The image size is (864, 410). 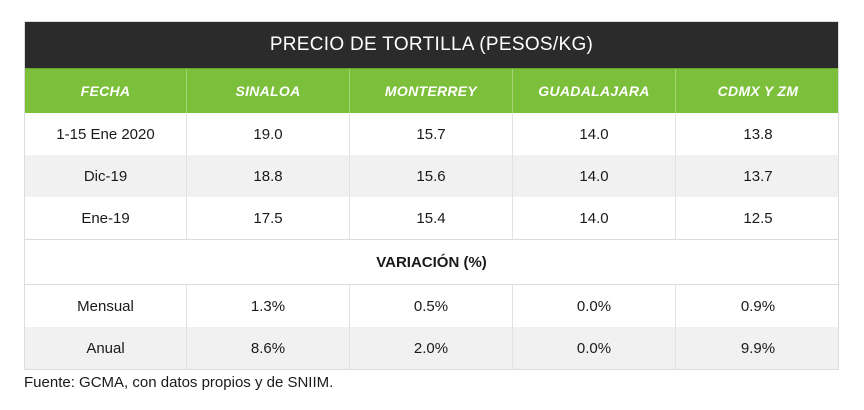 I want to click on cell-monterrey: 2.0%, so click(x=431, y=348).